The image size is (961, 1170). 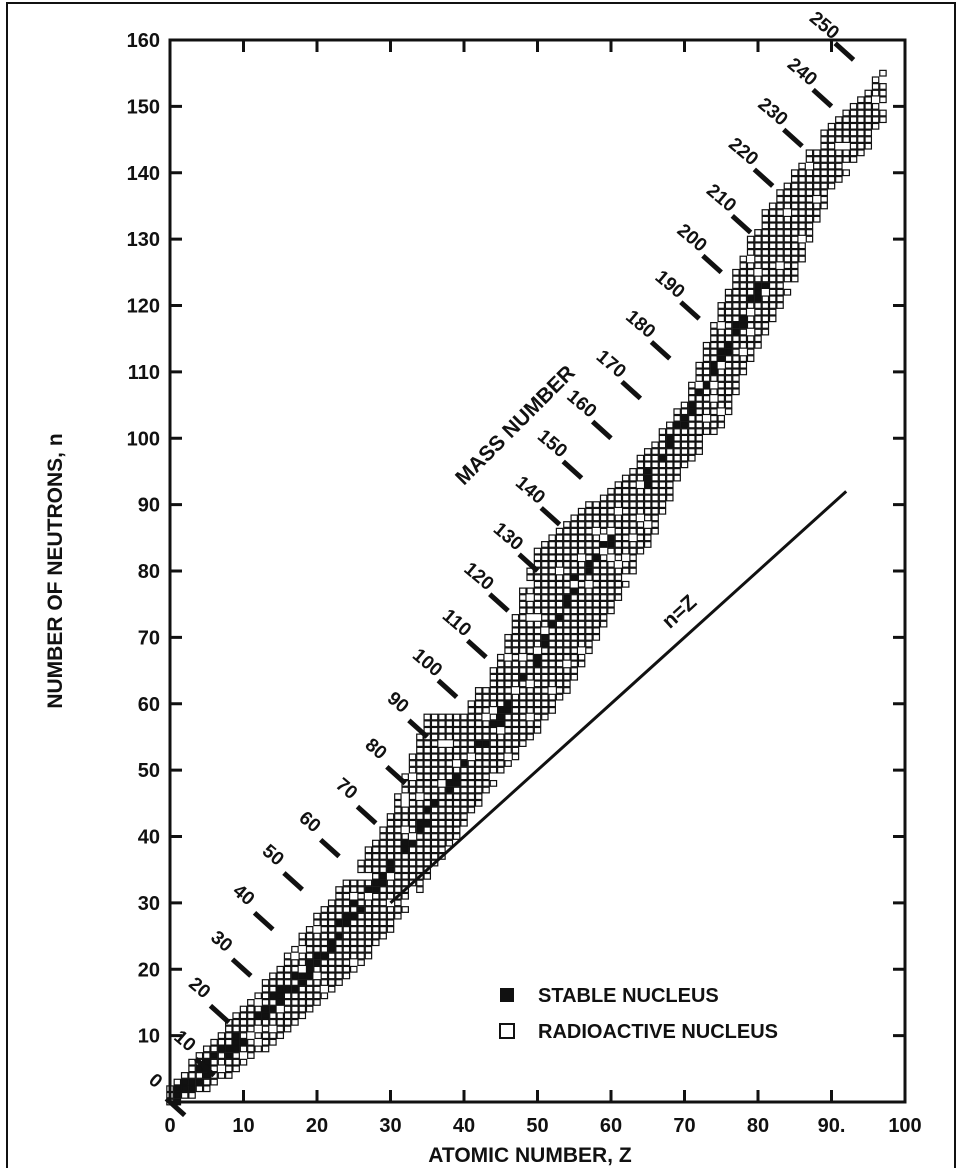 What do you see at coordinates (241, 967) in the screenshot?
I see `mass-number-dash` at bounding box center [241, 967].